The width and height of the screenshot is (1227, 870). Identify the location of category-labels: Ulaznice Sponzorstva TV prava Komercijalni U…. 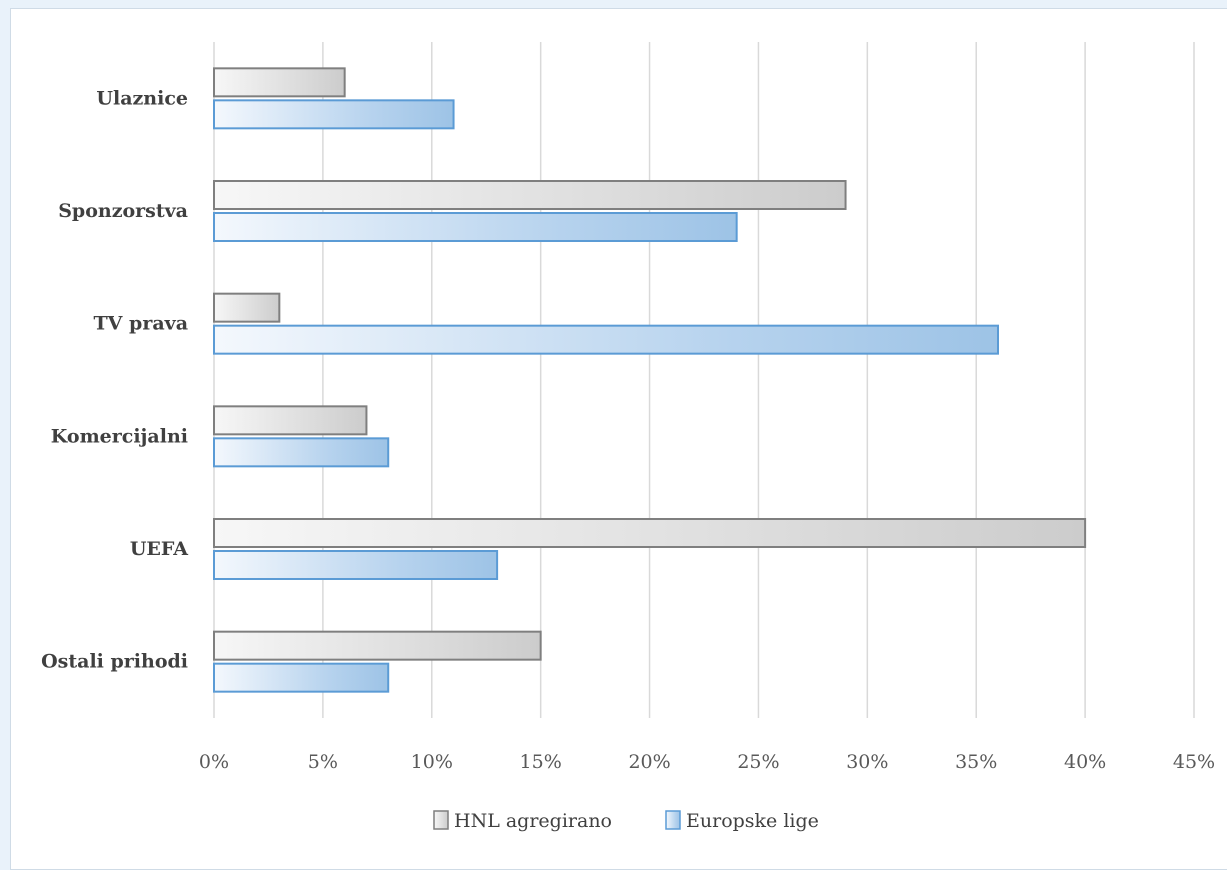
(114, 379).